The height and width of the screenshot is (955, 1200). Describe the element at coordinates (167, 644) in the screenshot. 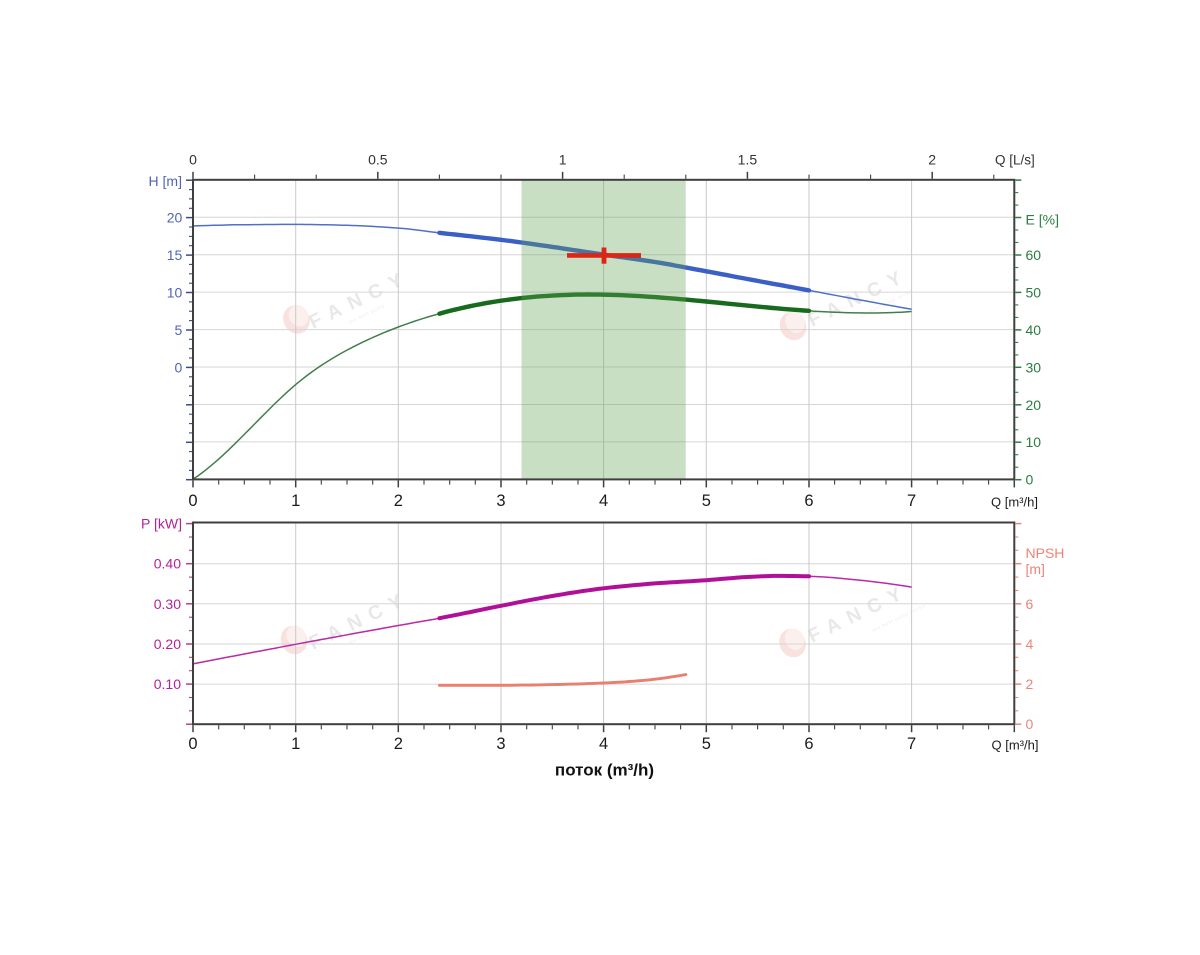

I see `svg-text: 0.20` at that location.